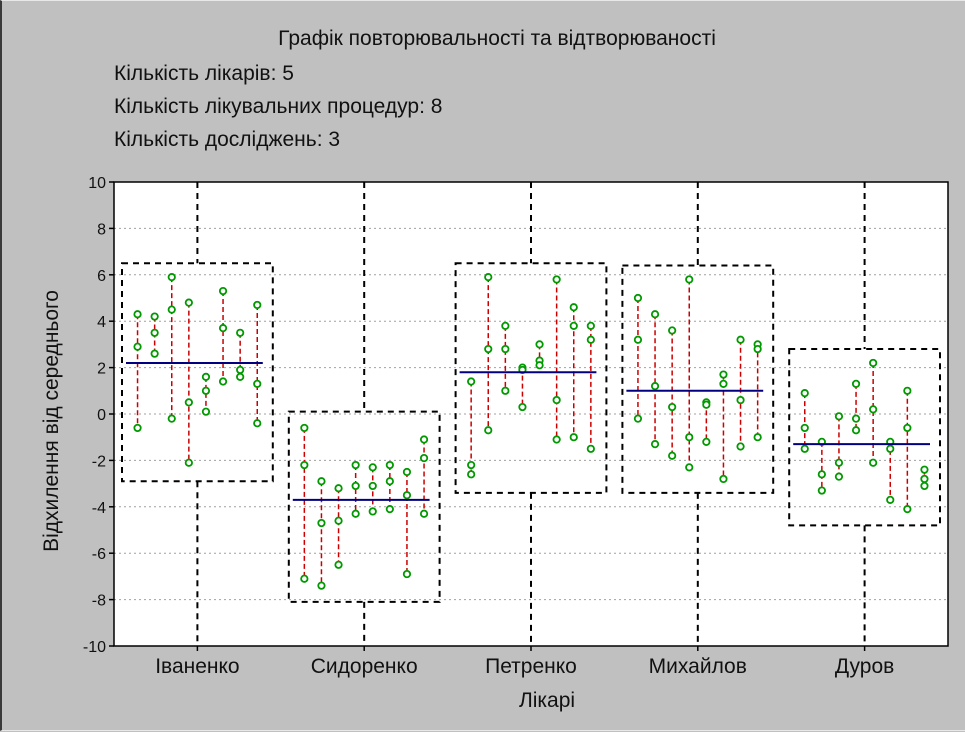 This screenshot has width=965, height=732. I want to click on x-axis-label: Лікарі, so click(547, 700).